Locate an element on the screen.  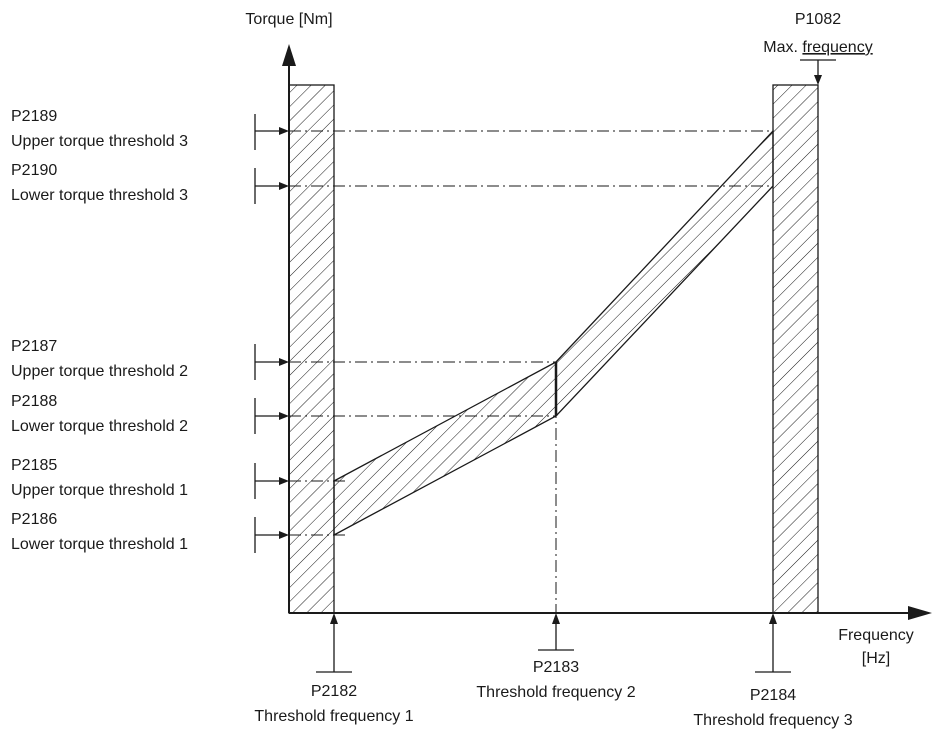
freq-label-3: Threshold frequency 3 is located at coordinates (772, 720).